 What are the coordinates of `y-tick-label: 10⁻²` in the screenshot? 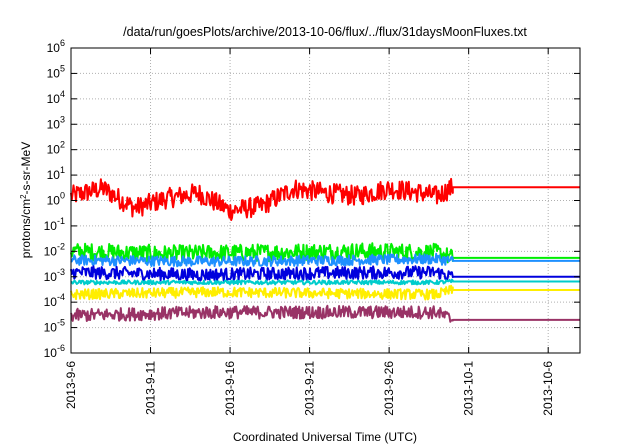 It's located at (54, 249).